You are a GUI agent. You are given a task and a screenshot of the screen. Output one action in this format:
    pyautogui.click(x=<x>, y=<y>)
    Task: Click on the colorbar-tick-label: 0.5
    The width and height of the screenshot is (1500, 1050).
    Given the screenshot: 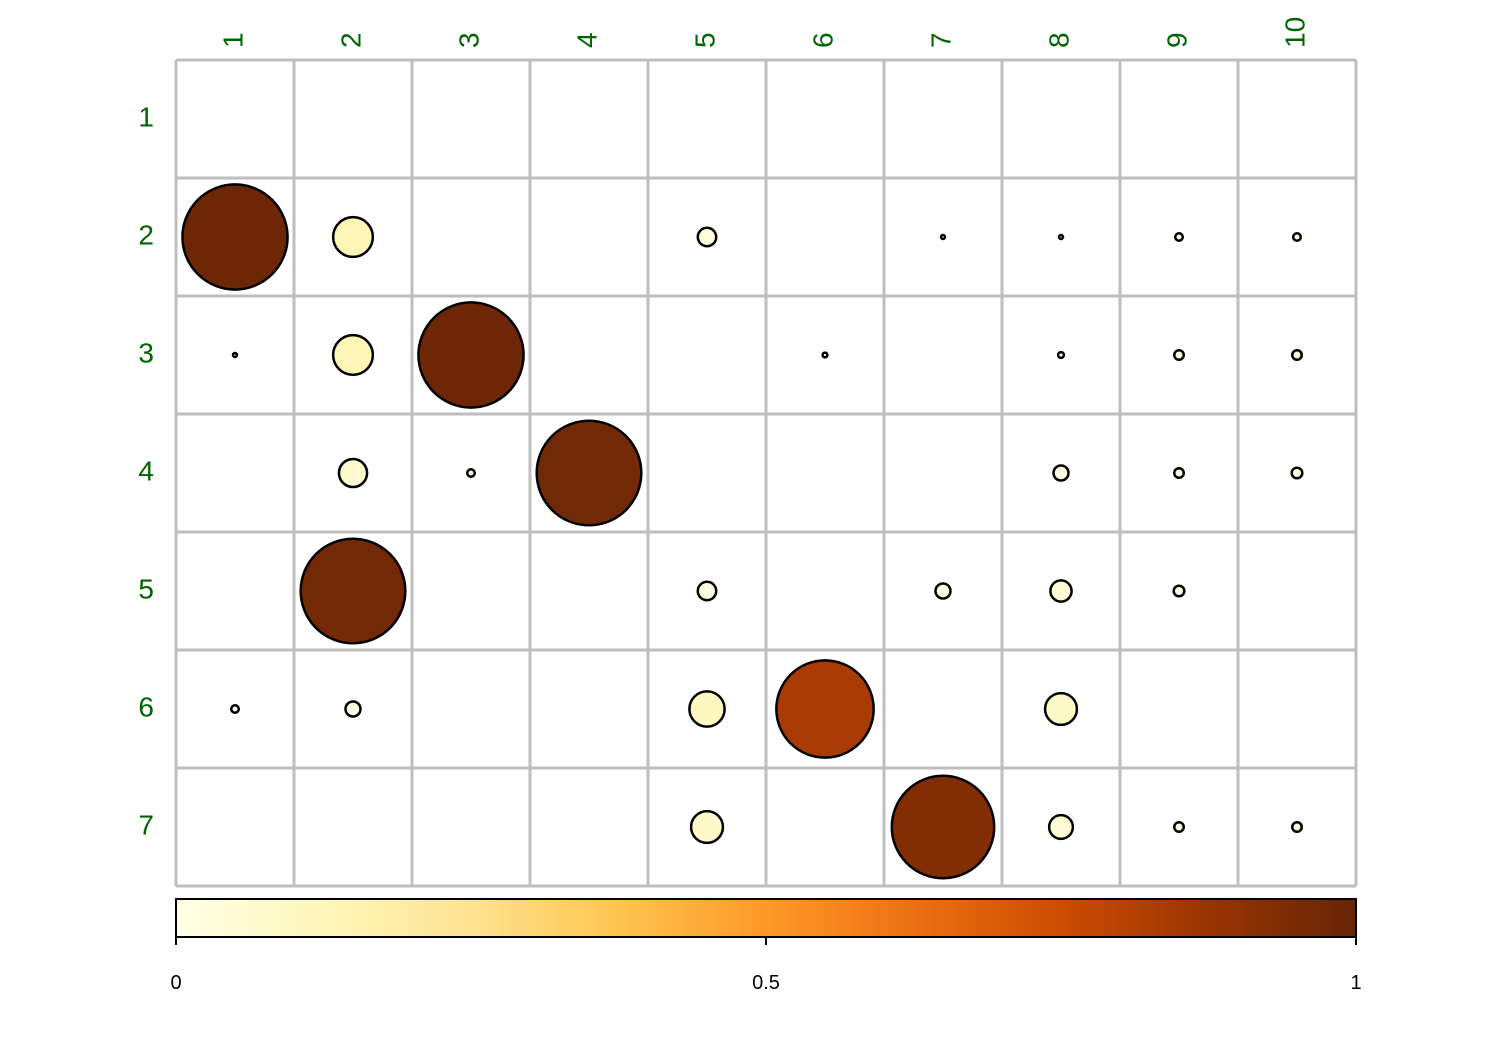 What is the action you would take?
    pyautogui.click(x=766, y=983)
    